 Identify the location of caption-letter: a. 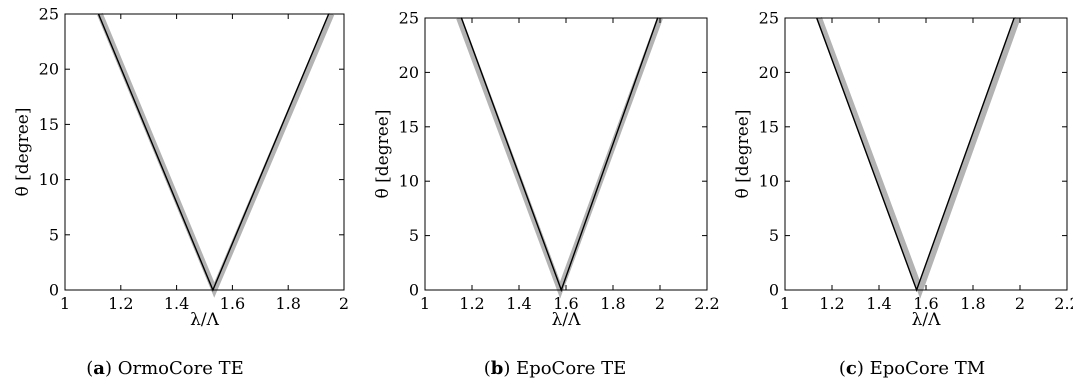
(99, 368).